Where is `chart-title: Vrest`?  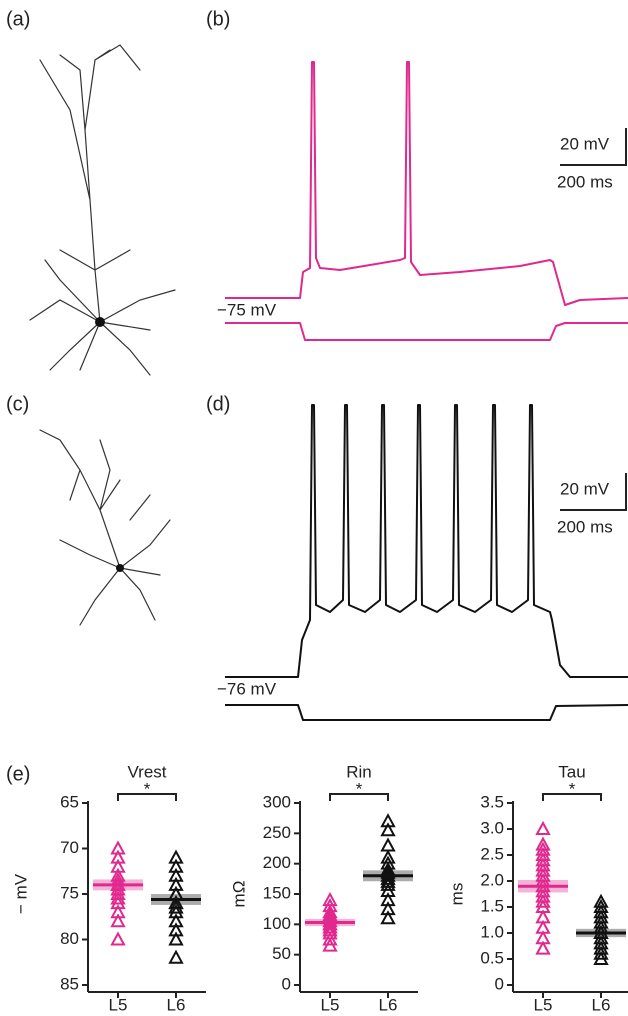 chart-title: Vrest is located at coordinates (146, 771).